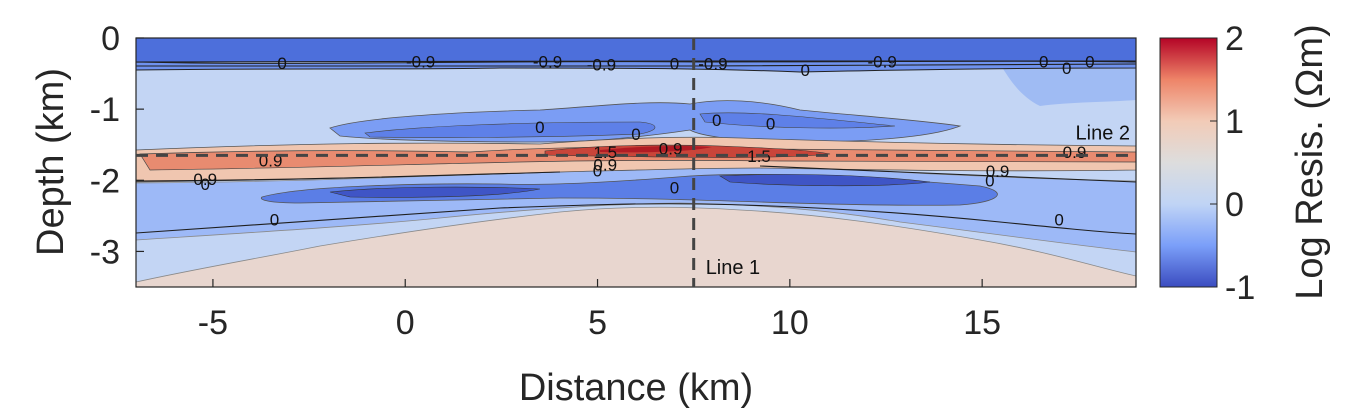 This screenshot has height=417, width=1354. I want to click on profile-line-2-label: Line 2, so click(1103, 133).